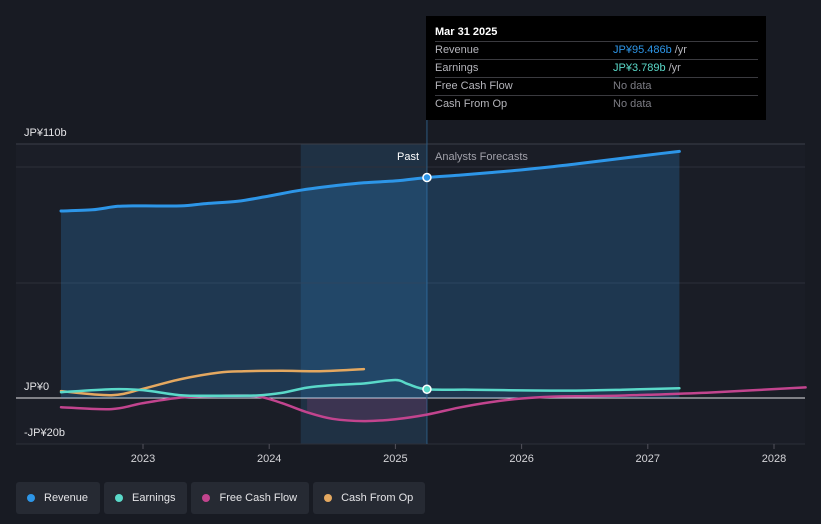 This screenshot has height=524, width=821. What do you see at coordinates (395, 459) in the screenshot?
I see `x-tick-label: 2025` at bounding box center [395, 459].